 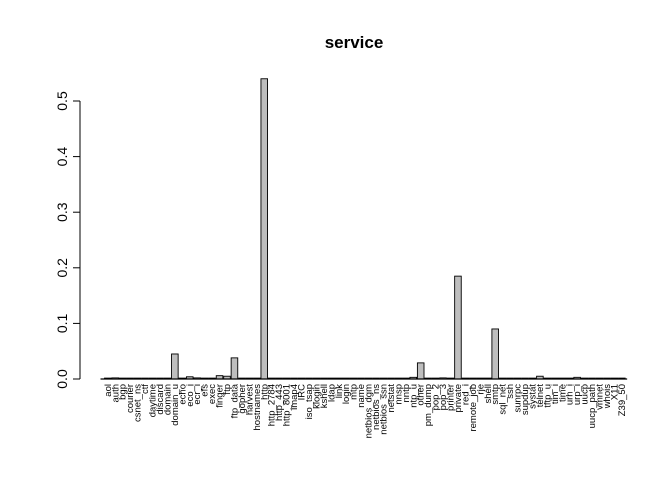 I want to click on bar-http, so click(x=264, y=229).